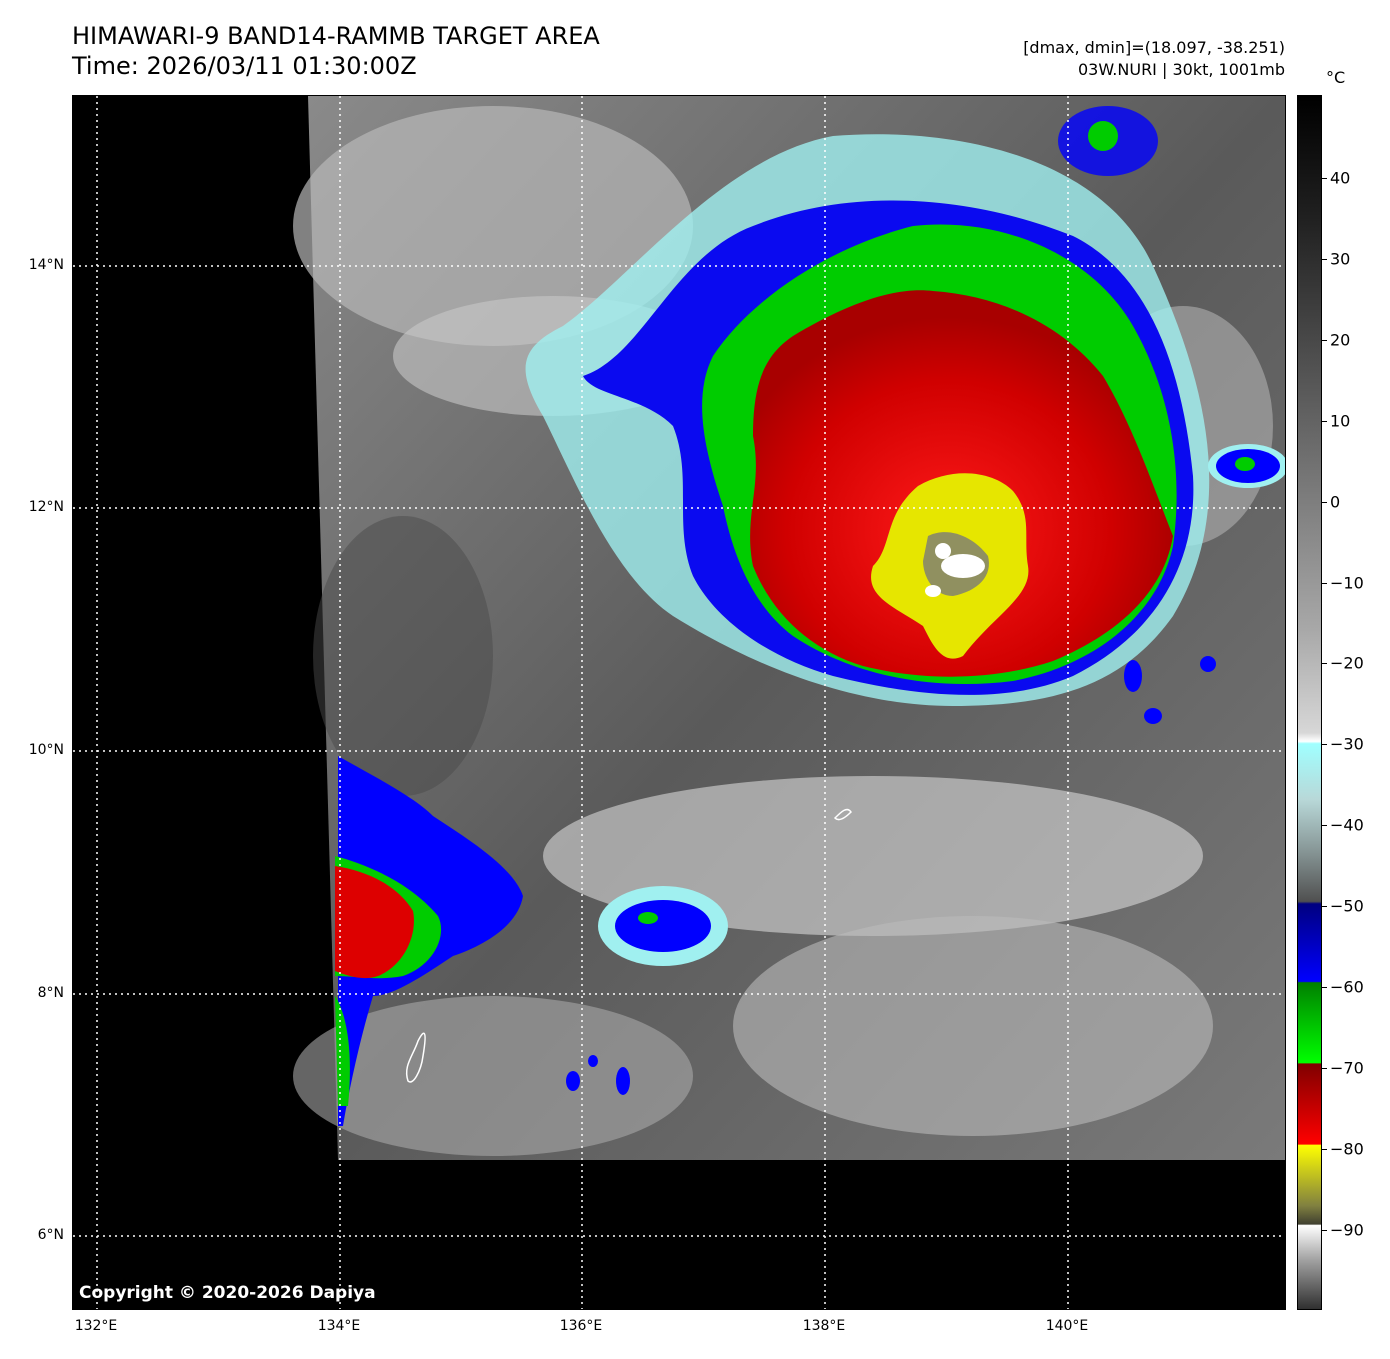  I want to click on colorbar, so click(1309, 702).